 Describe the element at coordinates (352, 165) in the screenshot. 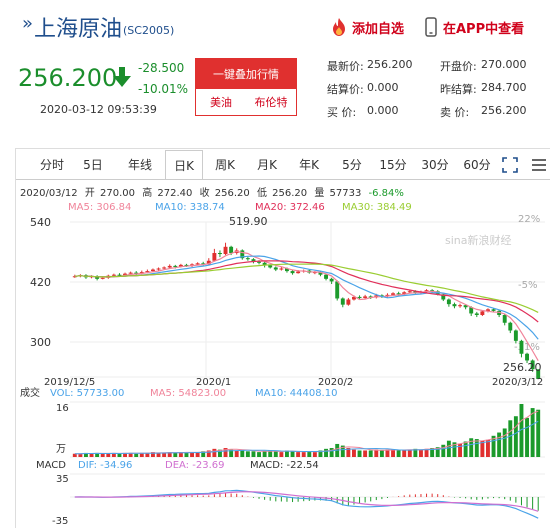

I see `tab-5min: 5分` at that location.